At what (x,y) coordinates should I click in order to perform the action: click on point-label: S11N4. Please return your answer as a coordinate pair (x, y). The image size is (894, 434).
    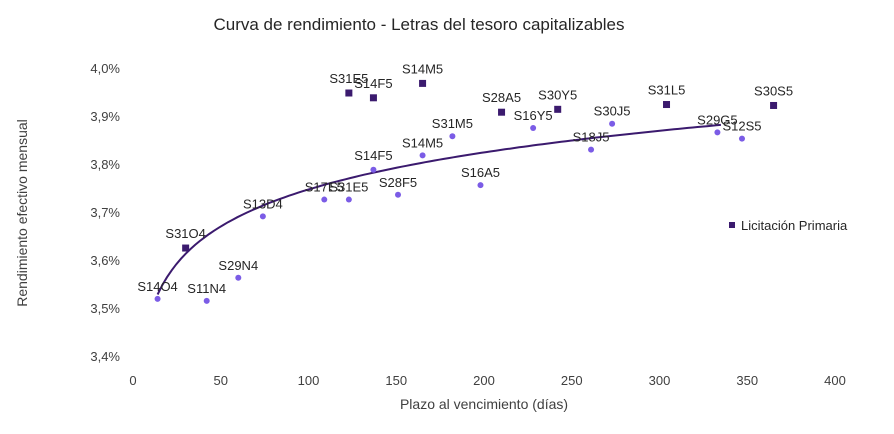
    Looking at the image, I should click on (206, 288).